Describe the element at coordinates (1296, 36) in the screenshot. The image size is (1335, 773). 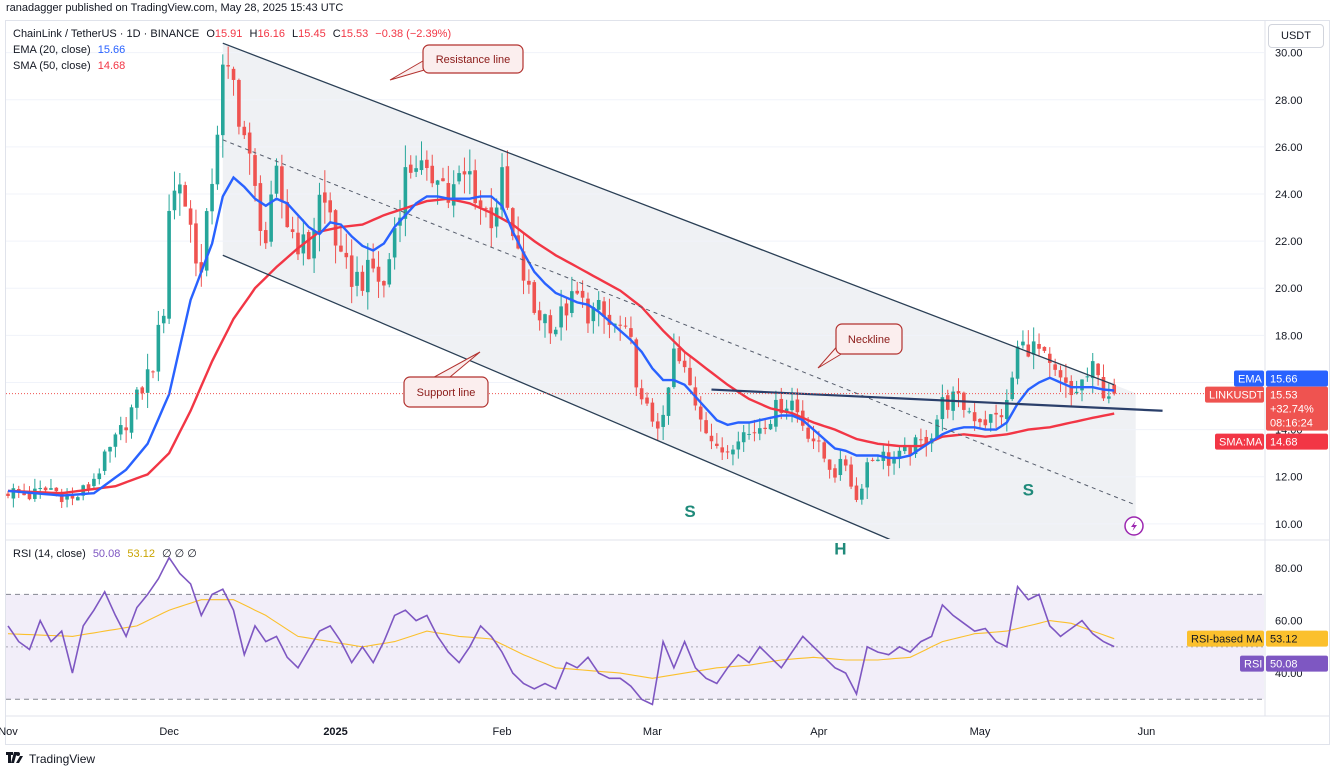
I see `currency-button: USDT` at that location.